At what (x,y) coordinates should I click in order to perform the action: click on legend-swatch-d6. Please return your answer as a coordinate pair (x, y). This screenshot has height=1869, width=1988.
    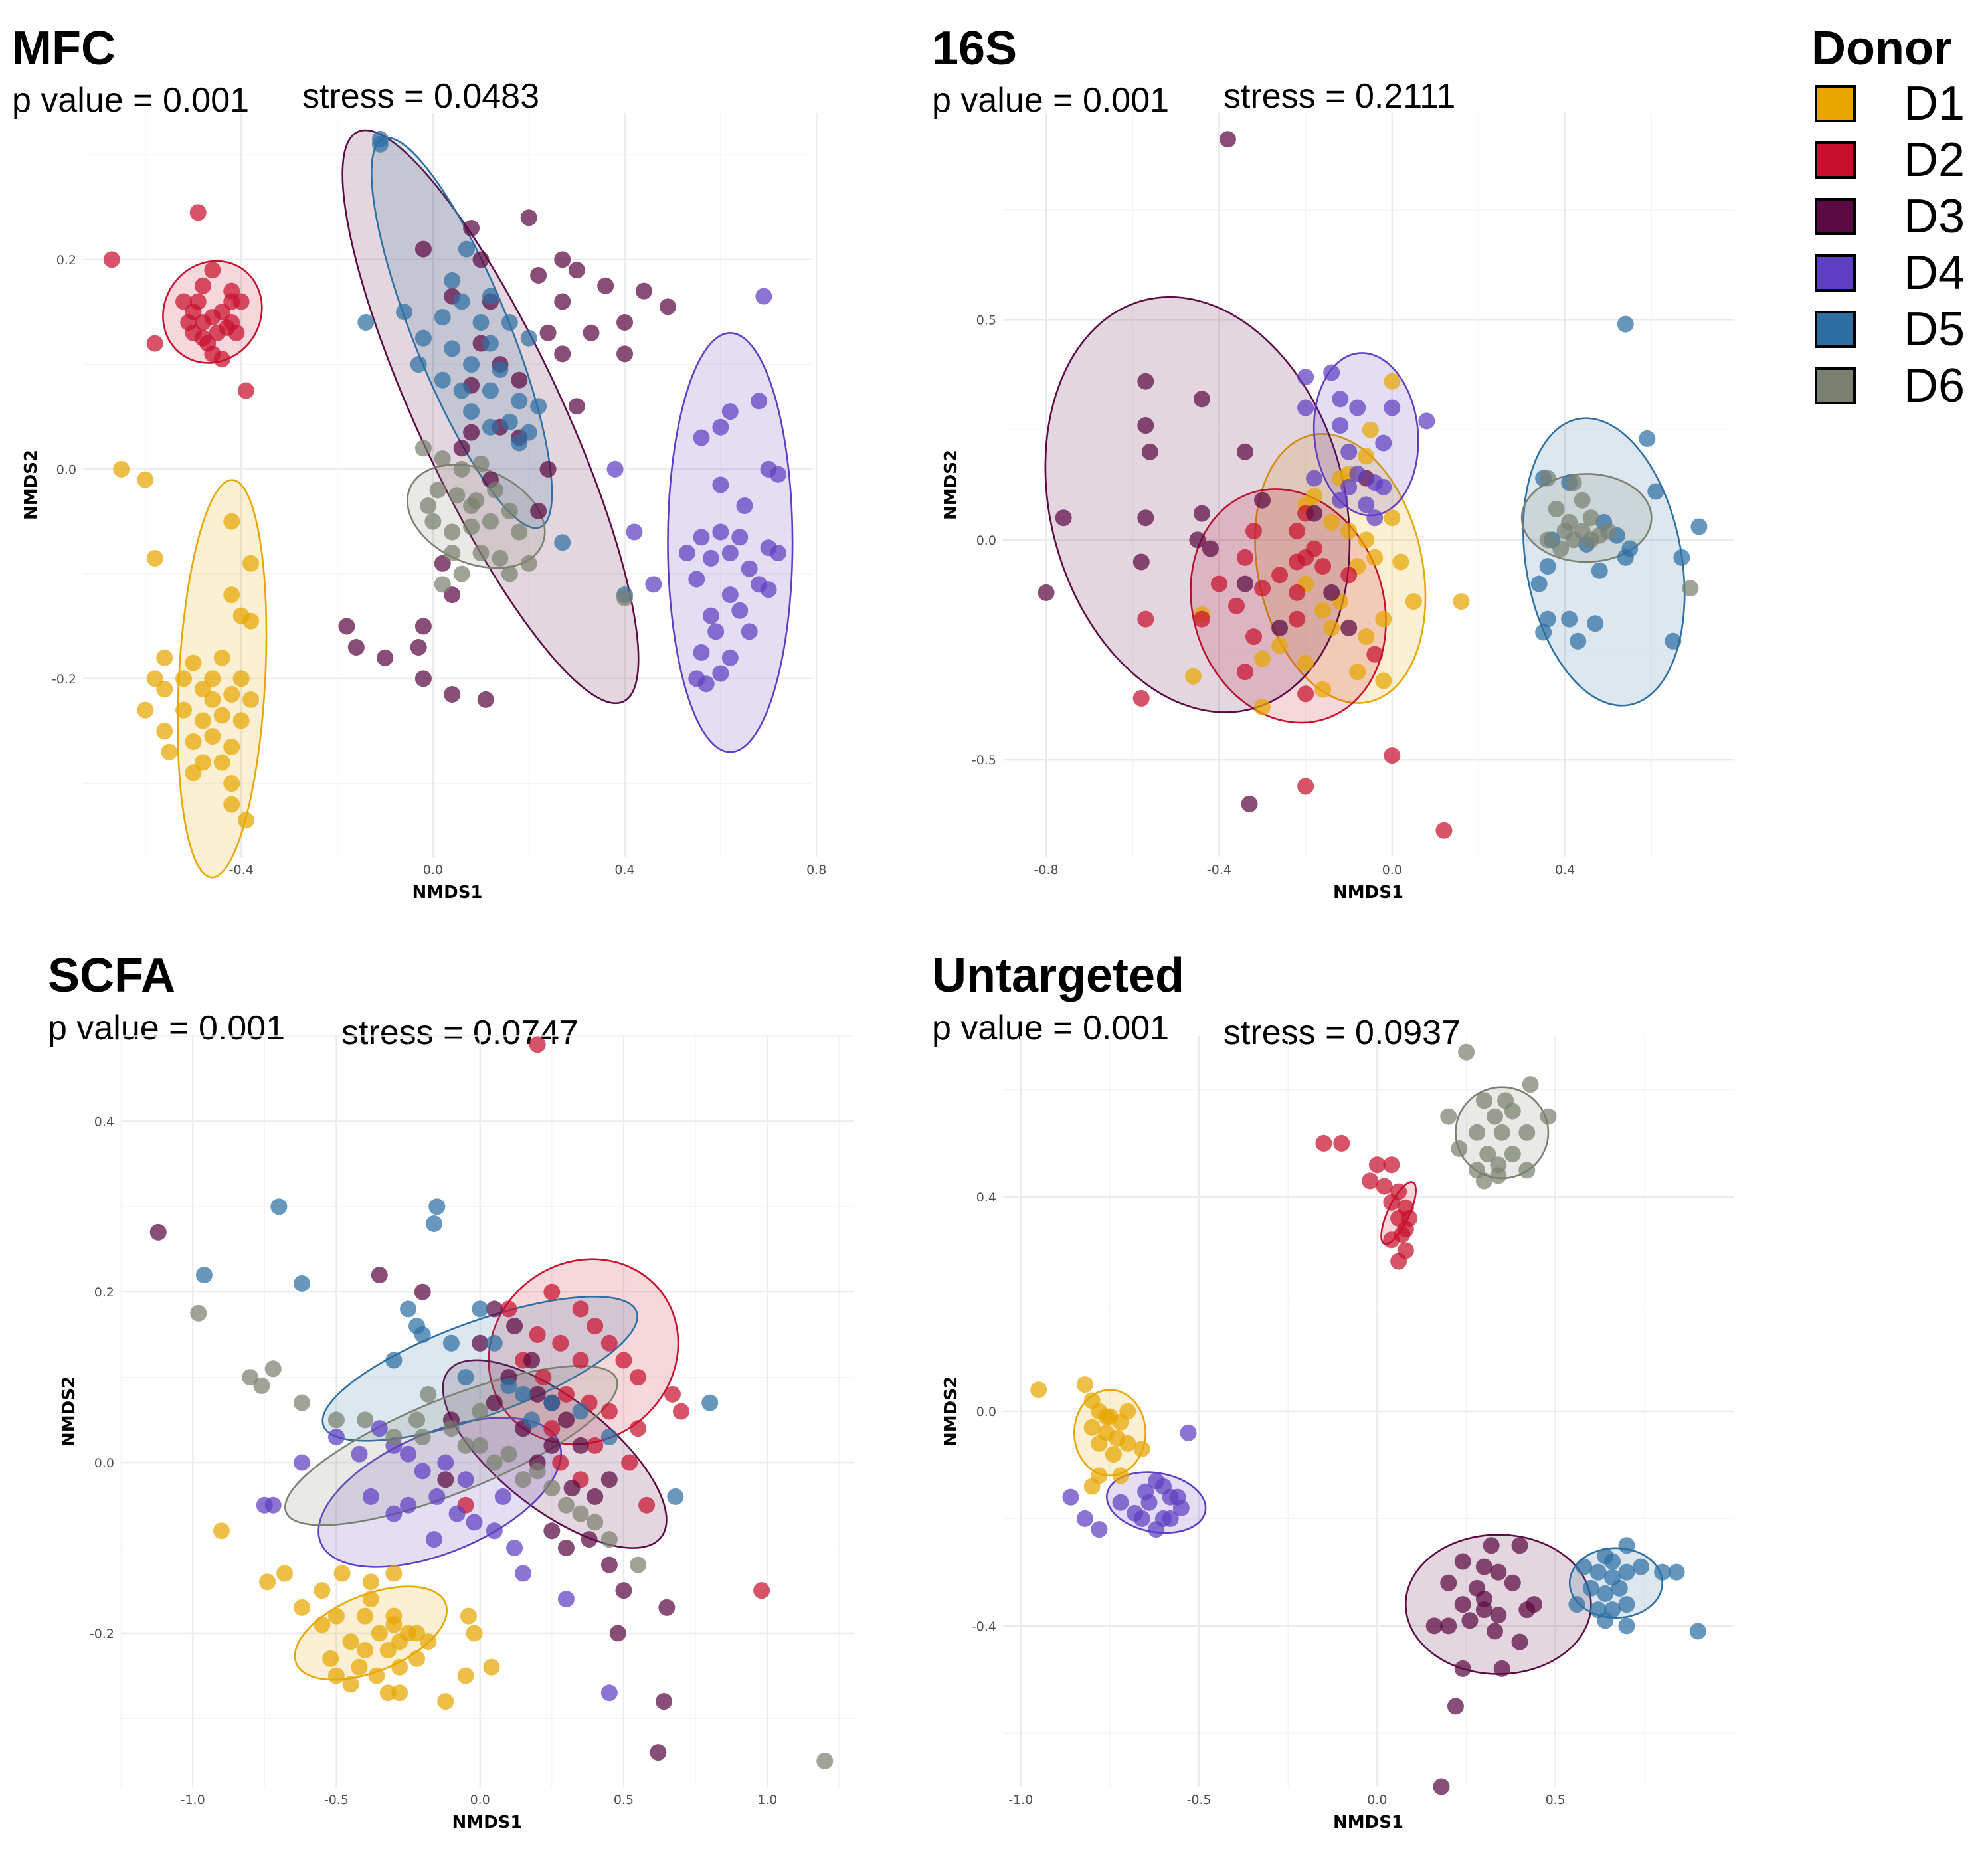
    Looking at the image, I should click on (1835, 385).